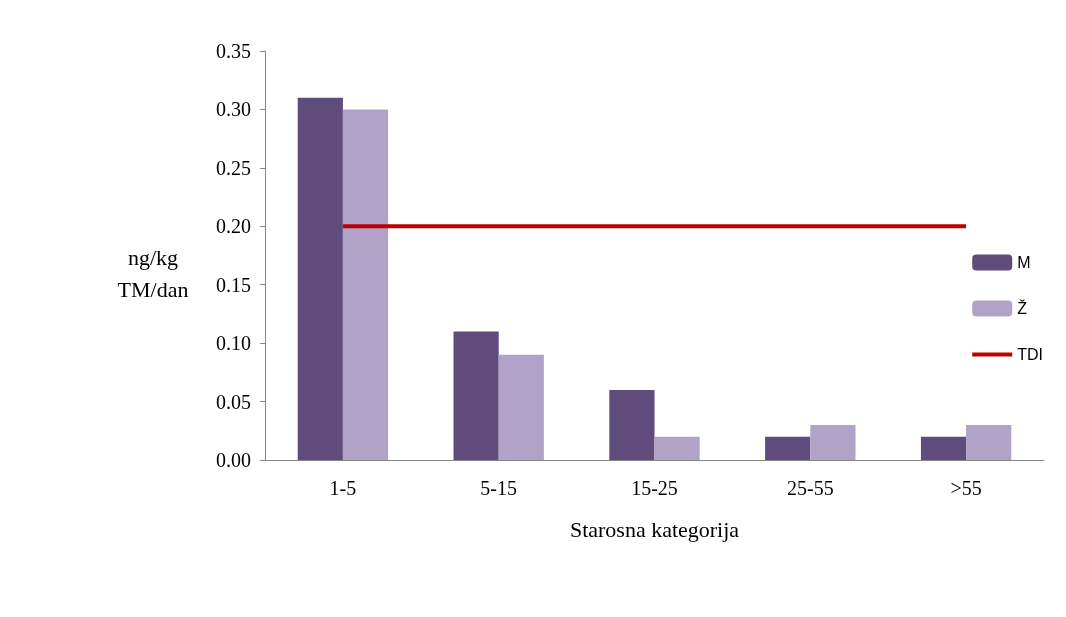  Describe the element at coordinates (233, 460) in the screenshot. I see `y-tick-label: 0.00` at that location.